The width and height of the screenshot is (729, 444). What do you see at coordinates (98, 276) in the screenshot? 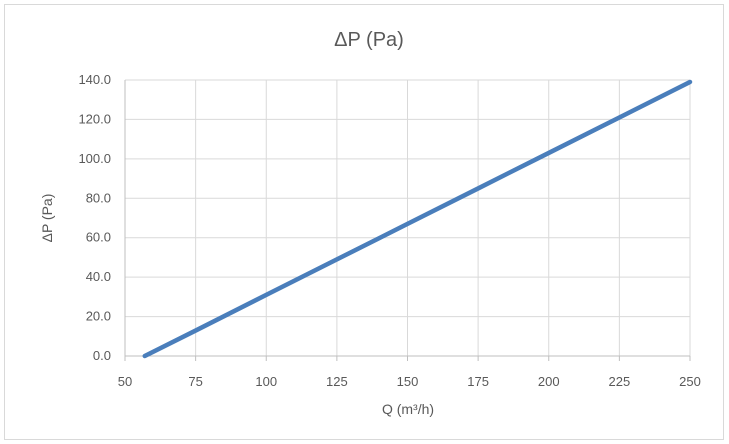
I see `y-tick-label: 40.0` at bounding box center [98, 276].